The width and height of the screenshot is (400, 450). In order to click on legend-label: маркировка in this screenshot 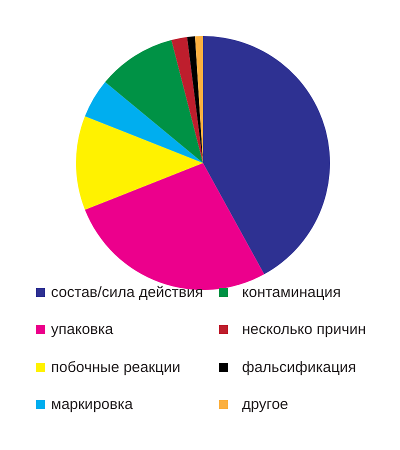, I will do `click(92, 404)`.